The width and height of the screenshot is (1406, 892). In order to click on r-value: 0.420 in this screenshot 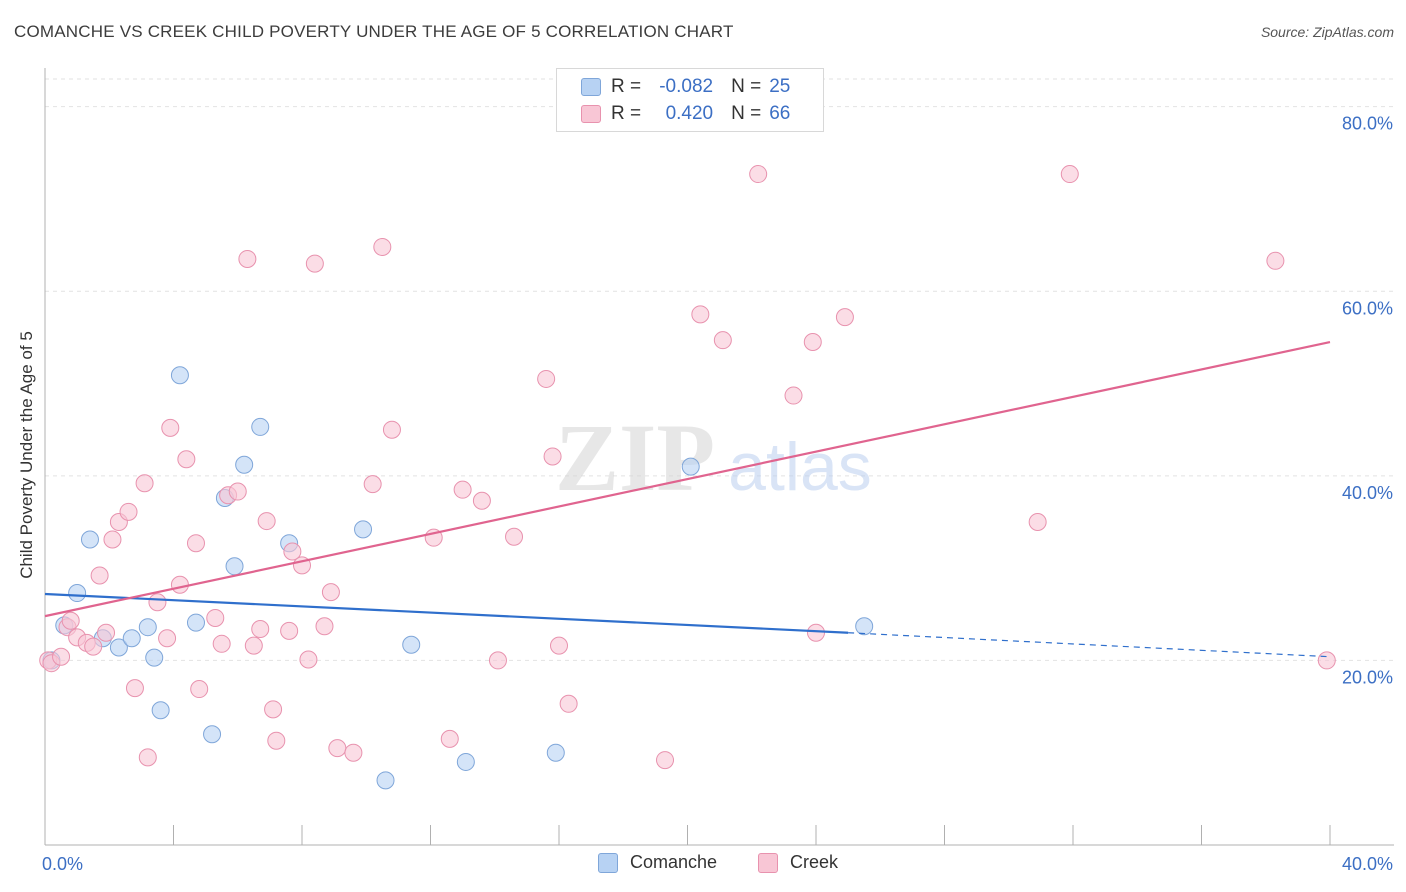, I will do `click(689, 113)`.